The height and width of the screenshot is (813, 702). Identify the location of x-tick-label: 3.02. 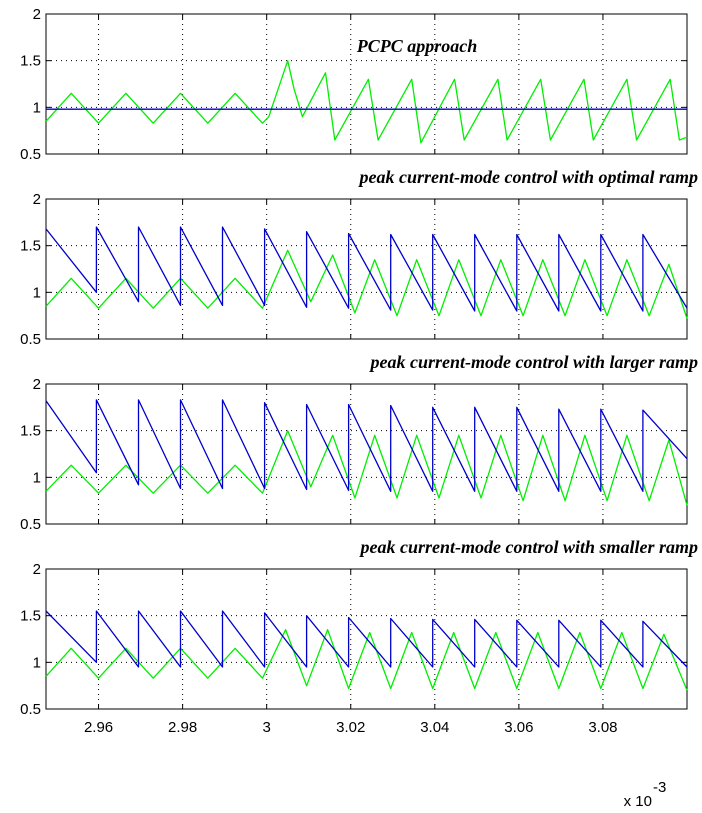
(350, 727).